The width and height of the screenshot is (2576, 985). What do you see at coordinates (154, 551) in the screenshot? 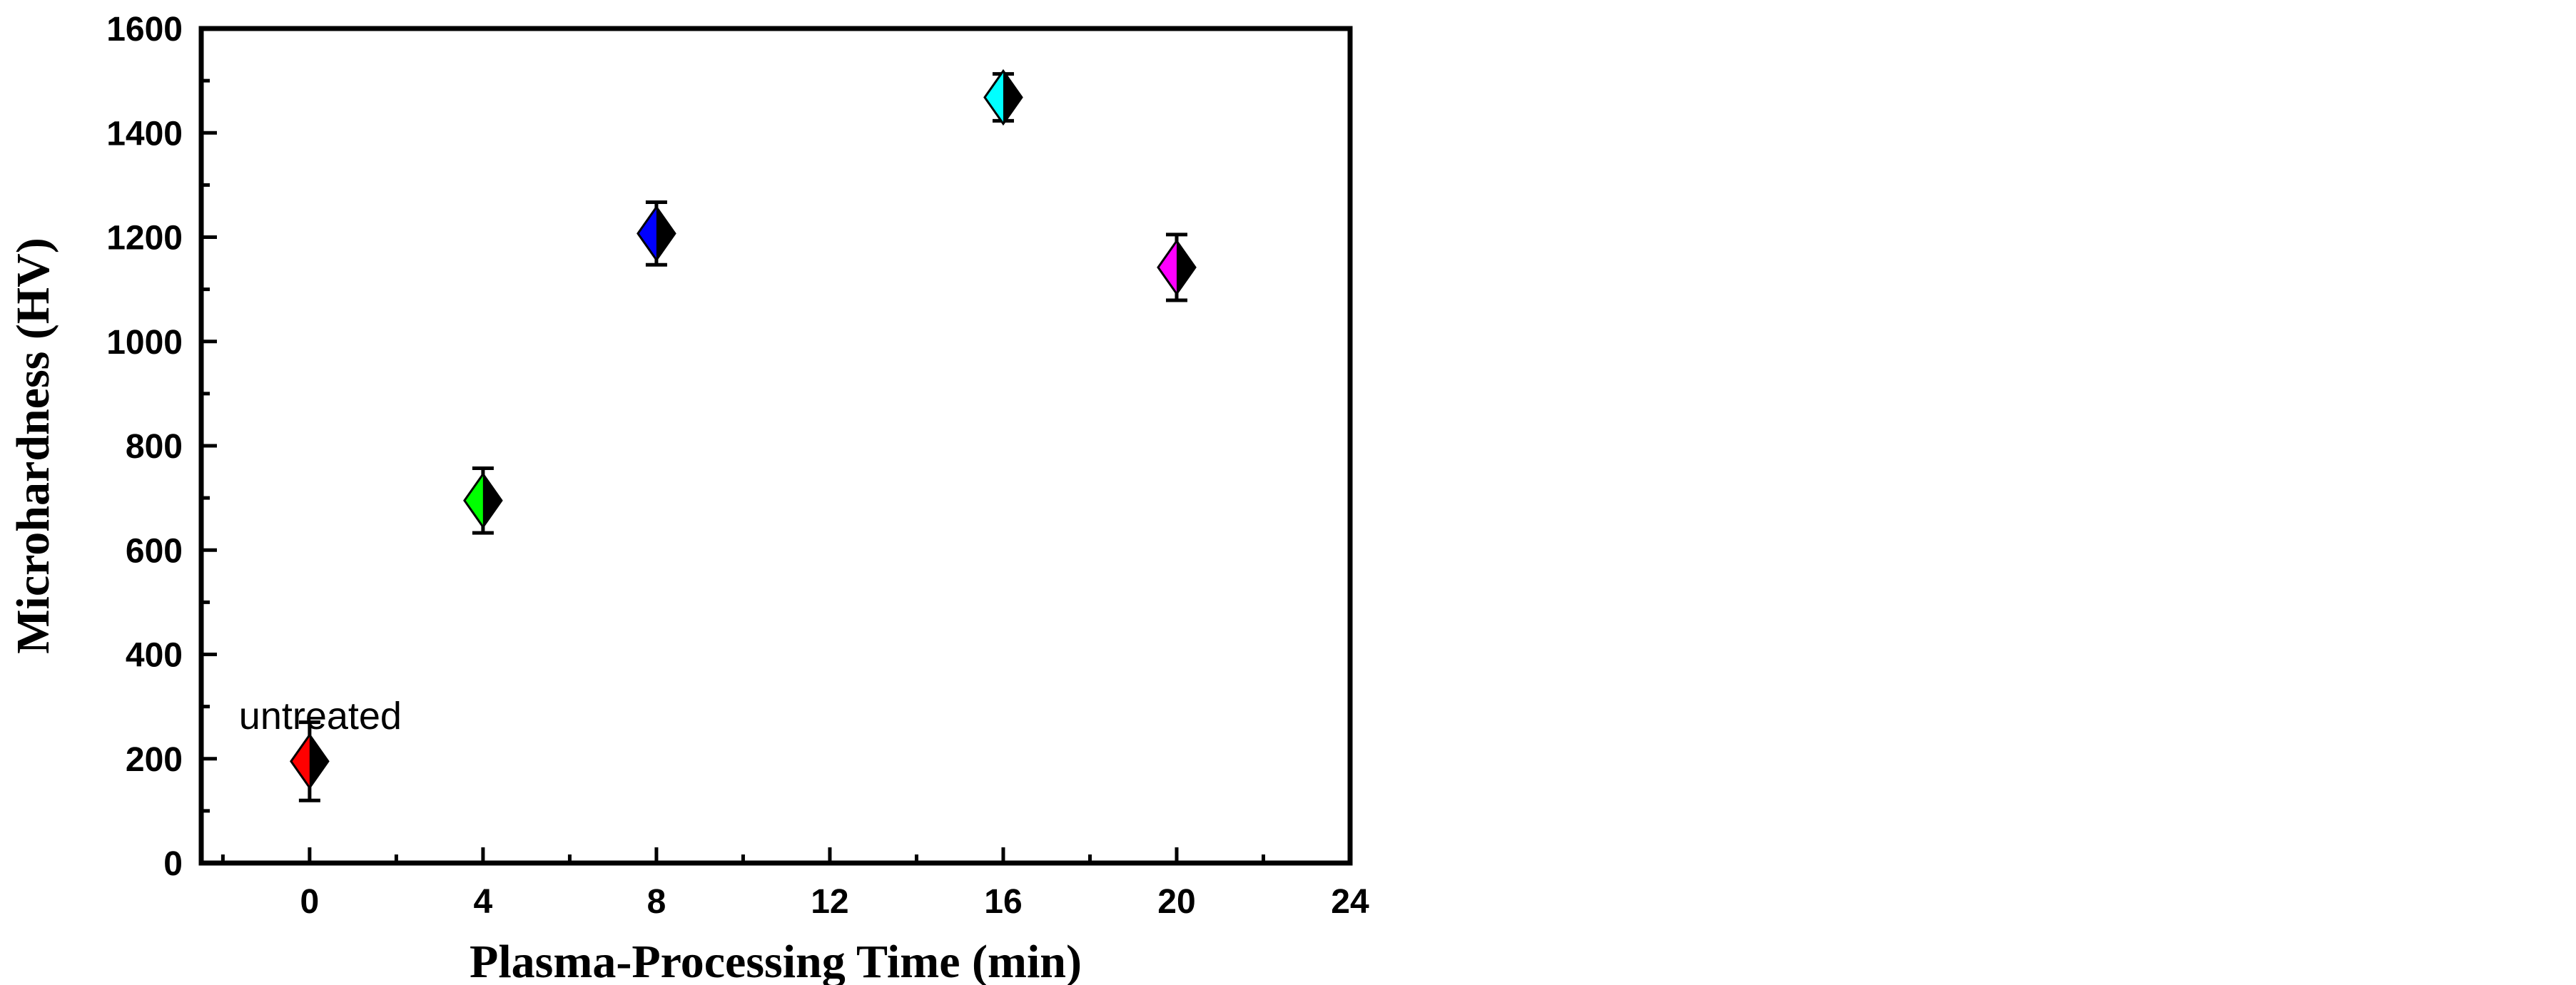
I see `y-tick-label: 600` at bounding box center [154, 551].